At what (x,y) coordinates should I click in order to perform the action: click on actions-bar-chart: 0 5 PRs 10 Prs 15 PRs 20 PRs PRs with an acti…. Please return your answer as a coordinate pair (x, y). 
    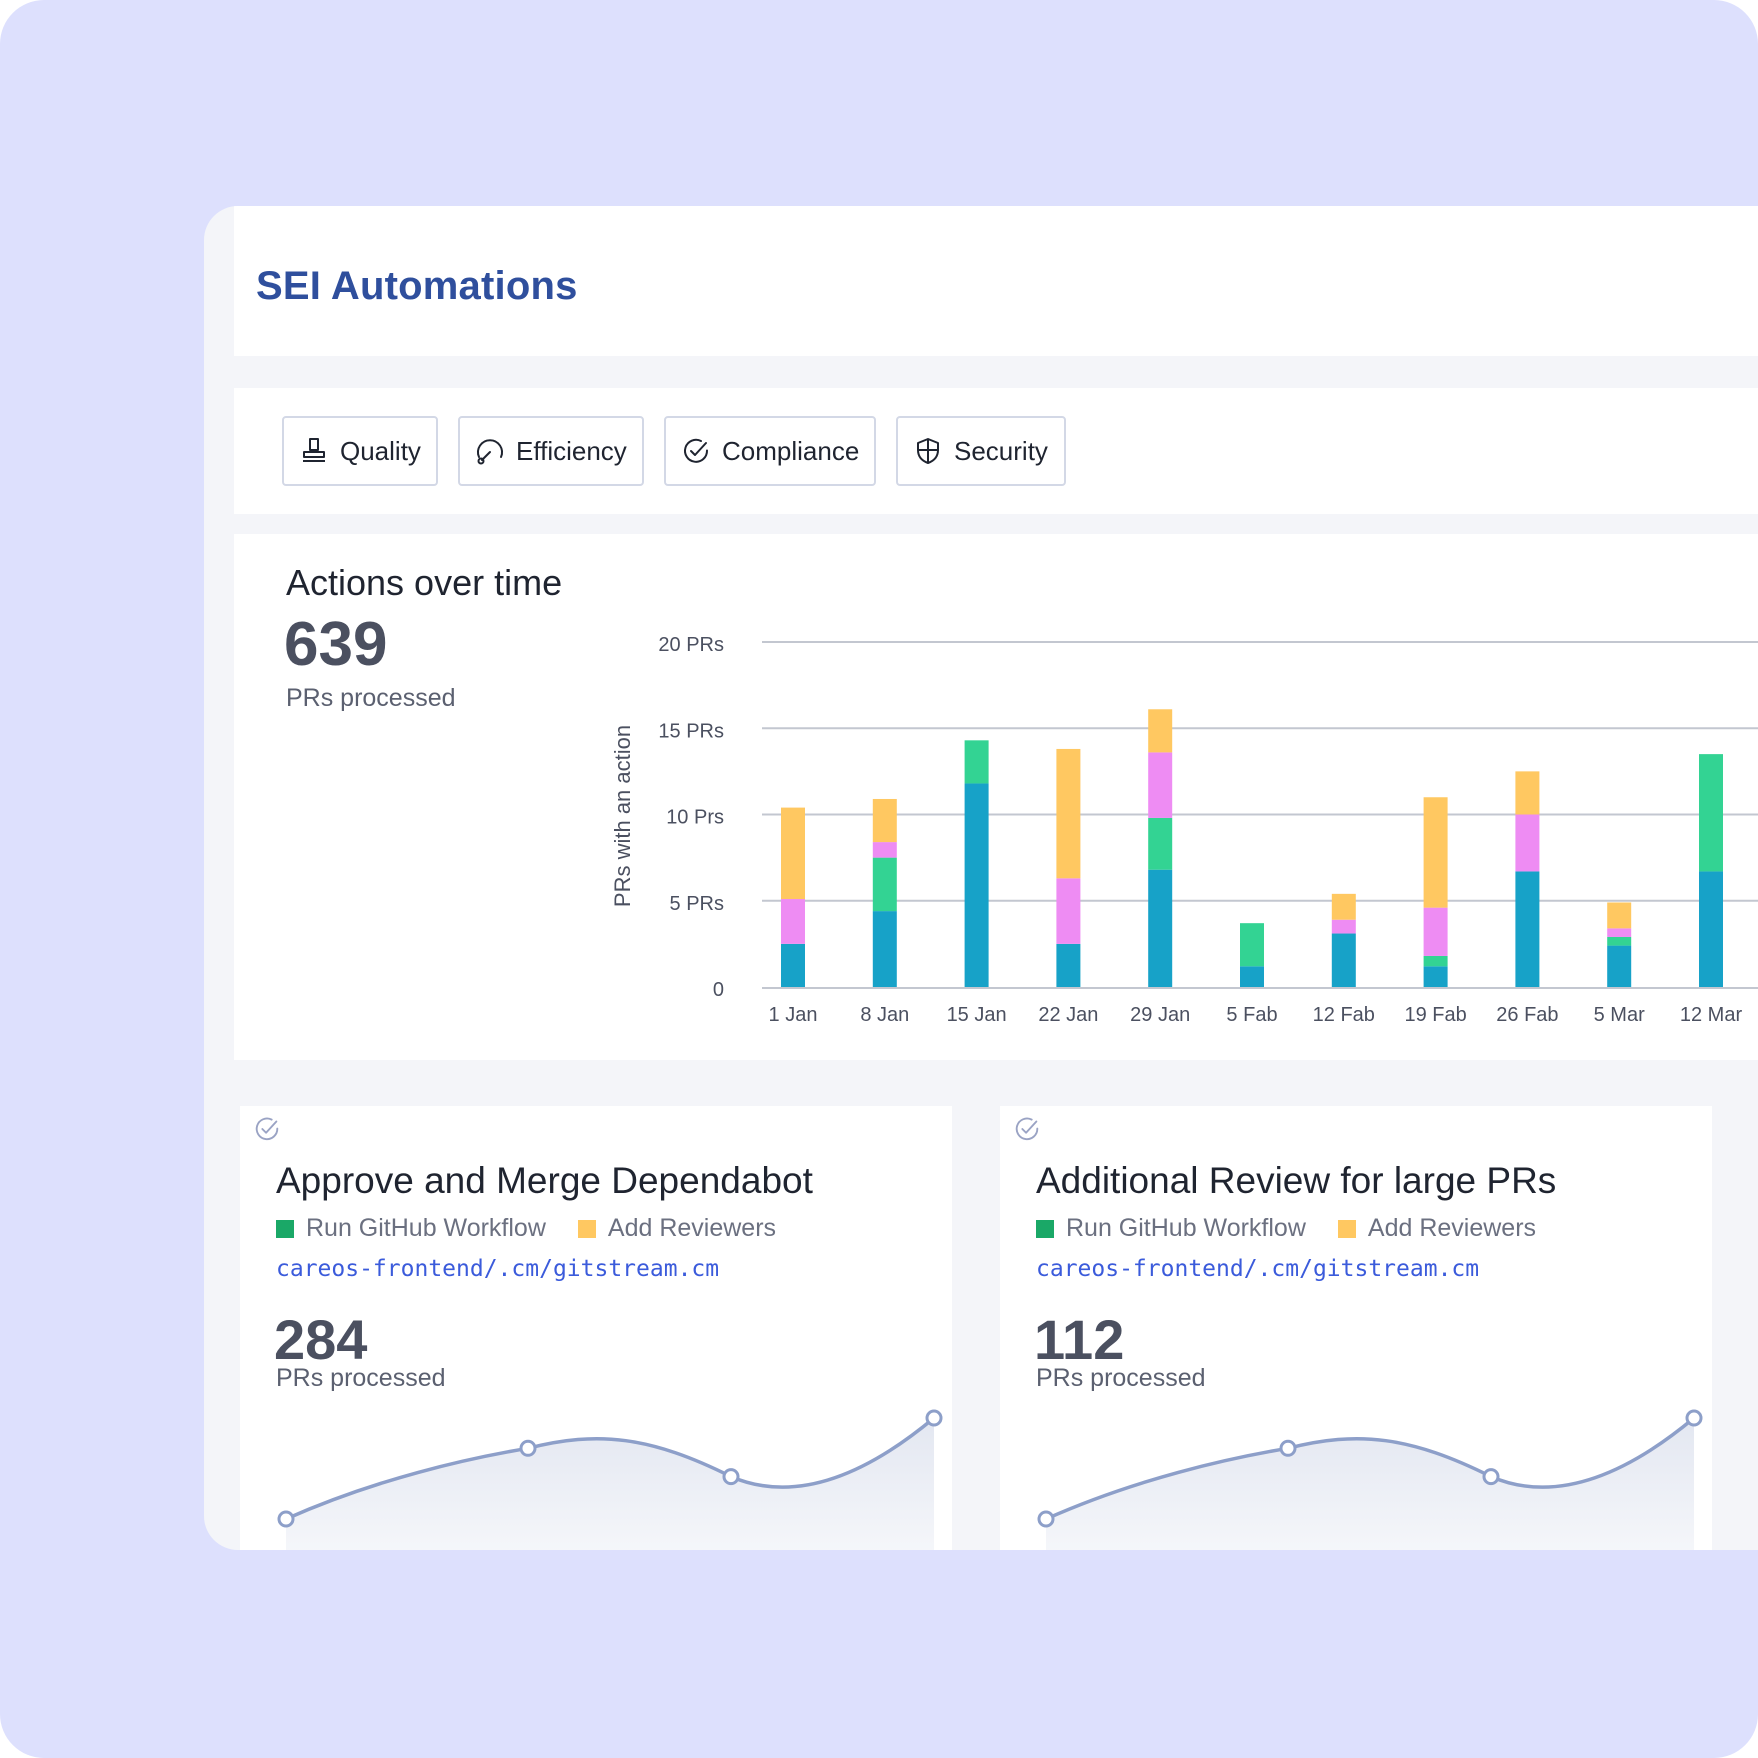
    Looking at the image, I should click on (1184, 830).